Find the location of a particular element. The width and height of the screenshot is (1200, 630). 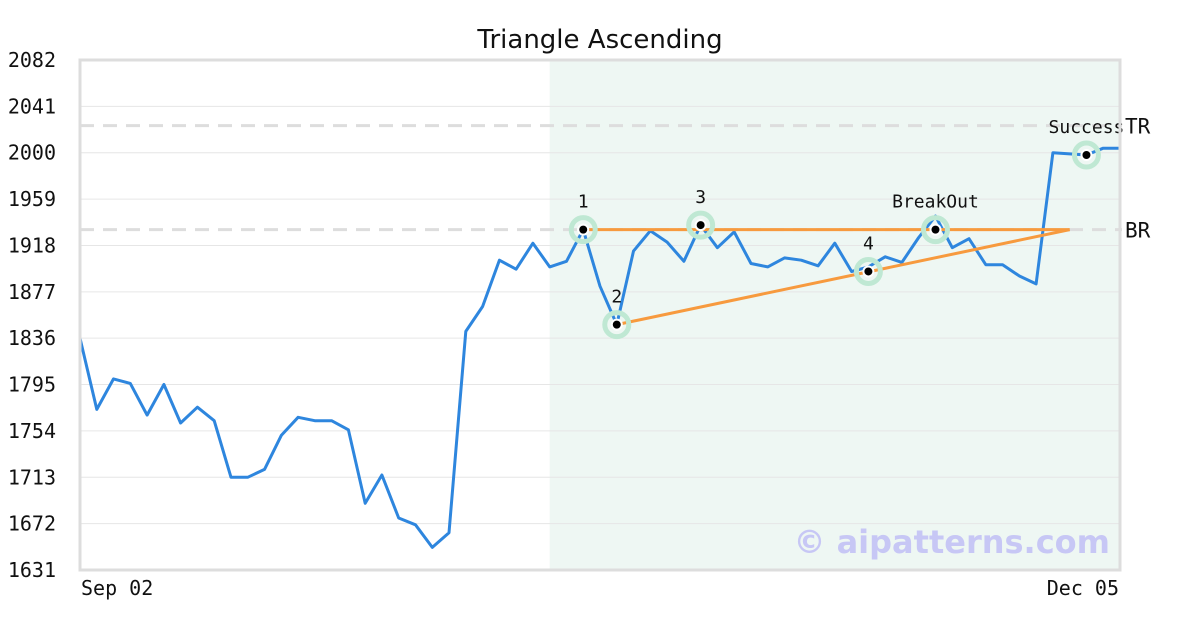

trend-lines is located at coordinates (826, 277).